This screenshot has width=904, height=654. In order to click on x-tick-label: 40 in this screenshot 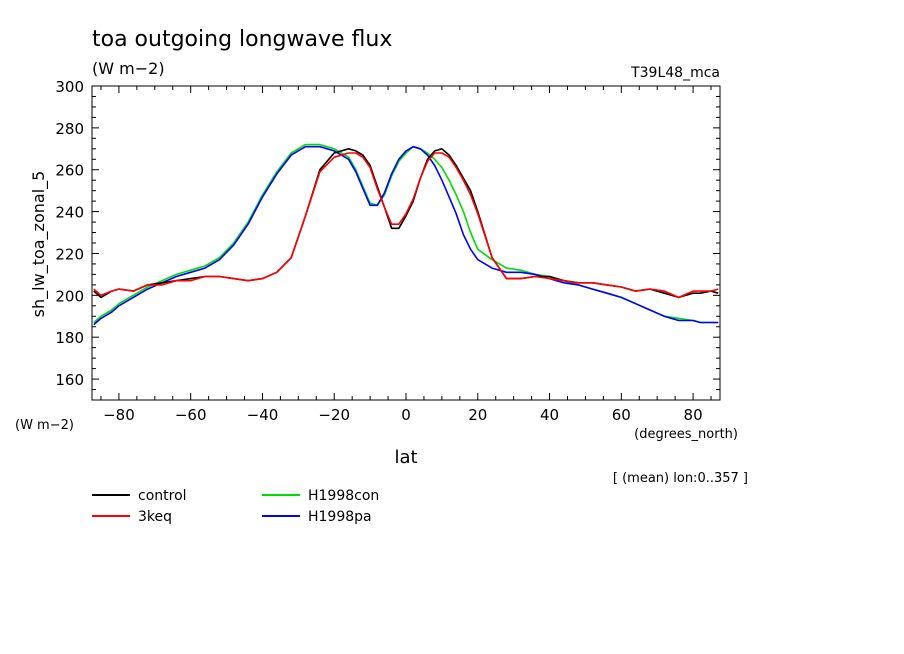, I will do `click(549, 415)`.